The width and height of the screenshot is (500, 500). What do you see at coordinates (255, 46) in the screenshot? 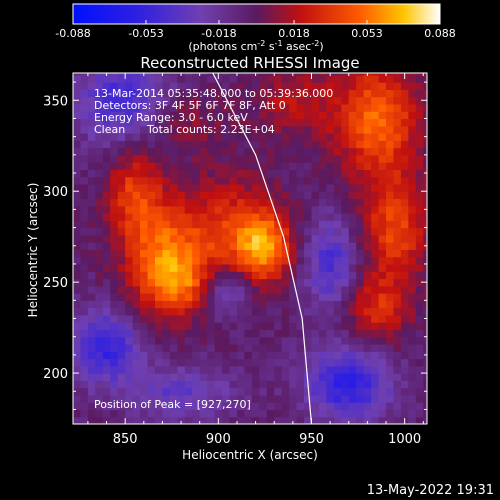
I see `colorbar-units-label: (photons cm-2 s-1 asec-2)` at bounding box center [255, 46].